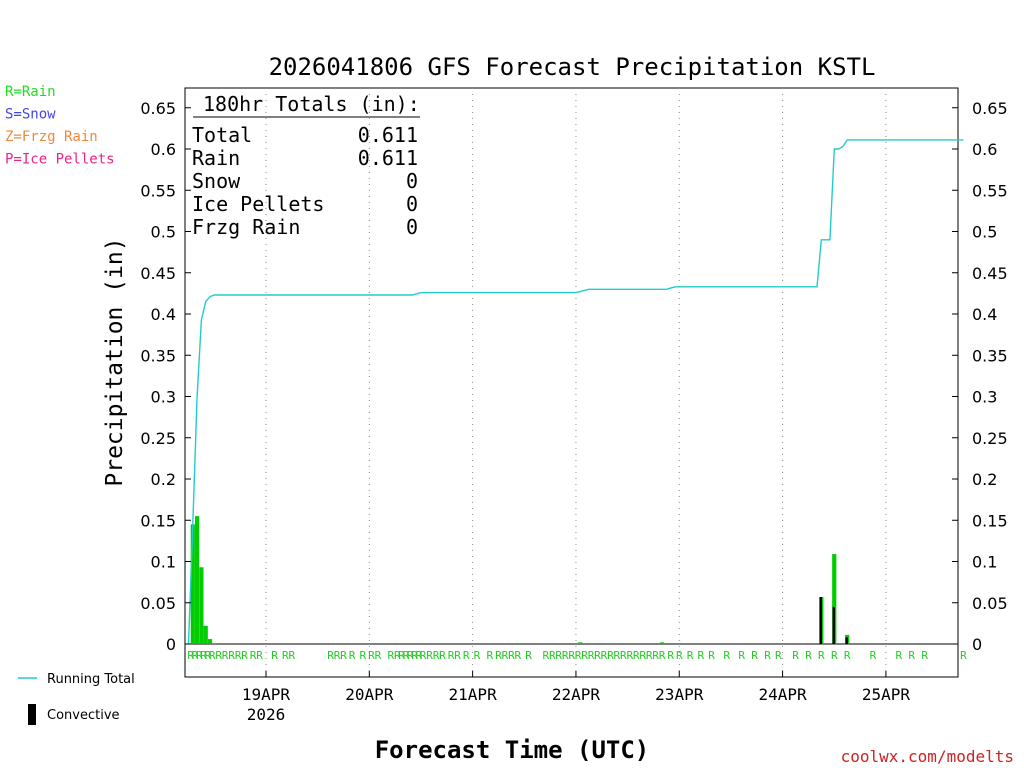 This screenshot has width=1024, height=768. What do you see at coordinates (847, 655) in the screenshot?
I see `type-marker-77: R` at bounding box center [847, 655].